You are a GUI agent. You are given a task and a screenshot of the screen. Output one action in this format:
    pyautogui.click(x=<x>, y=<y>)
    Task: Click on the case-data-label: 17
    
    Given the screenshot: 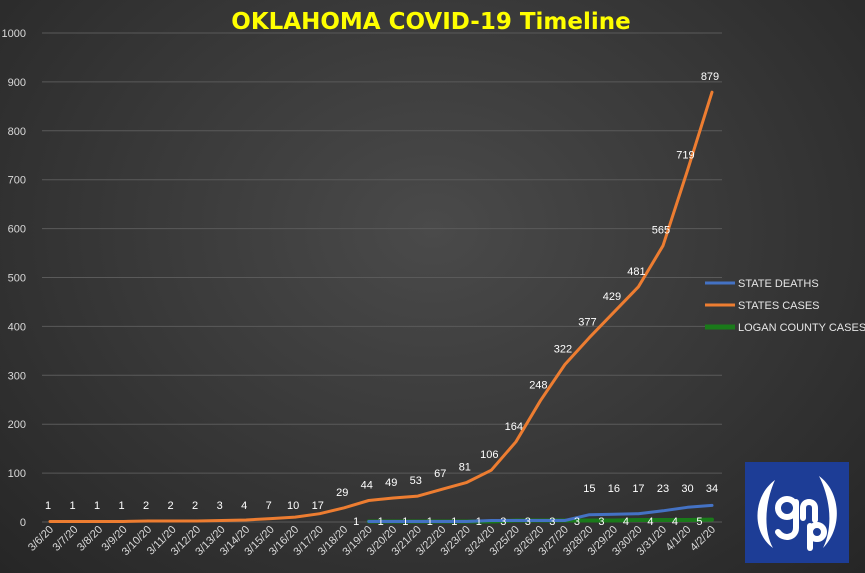 What is the action you would take?
    pyautogui.click(x=318, y=506)
    